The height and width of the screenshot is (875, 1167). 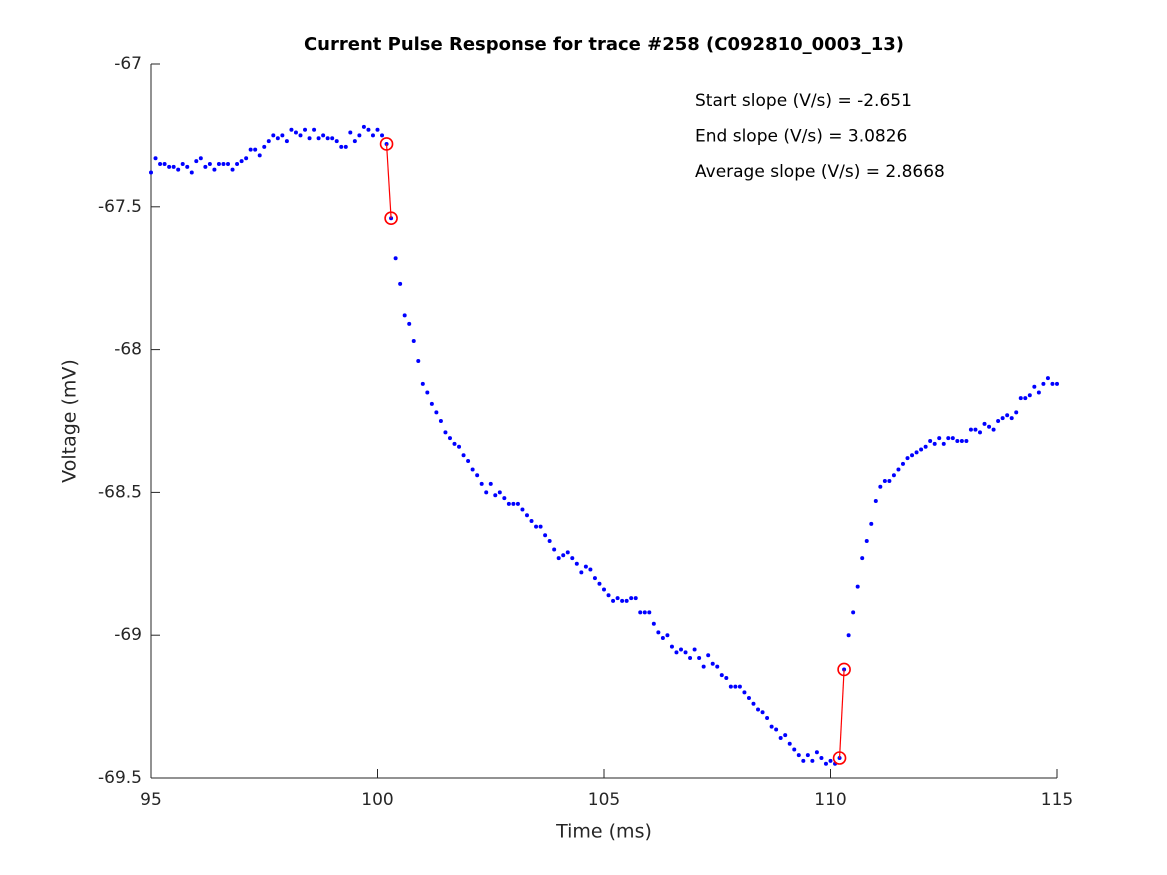 What do you see at coordinates (844, 669) in the screenshot?
I see `slope-marker` at bounding box center [844, 669].